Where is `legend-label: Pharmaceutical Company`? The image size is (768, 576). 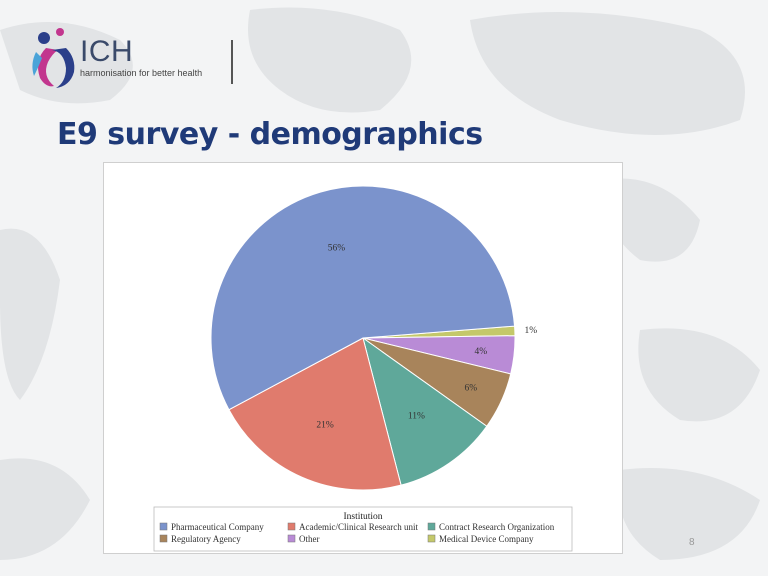
legend-label: Pharmaceutical Company is located at coordinates (217, 527).